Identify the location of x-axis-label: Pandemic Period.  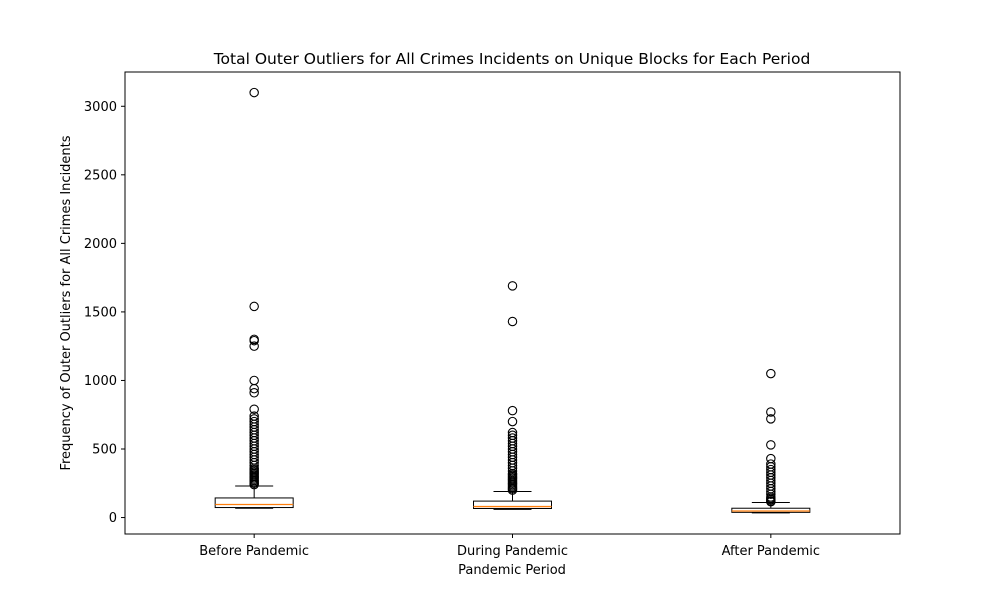
(512, 570).